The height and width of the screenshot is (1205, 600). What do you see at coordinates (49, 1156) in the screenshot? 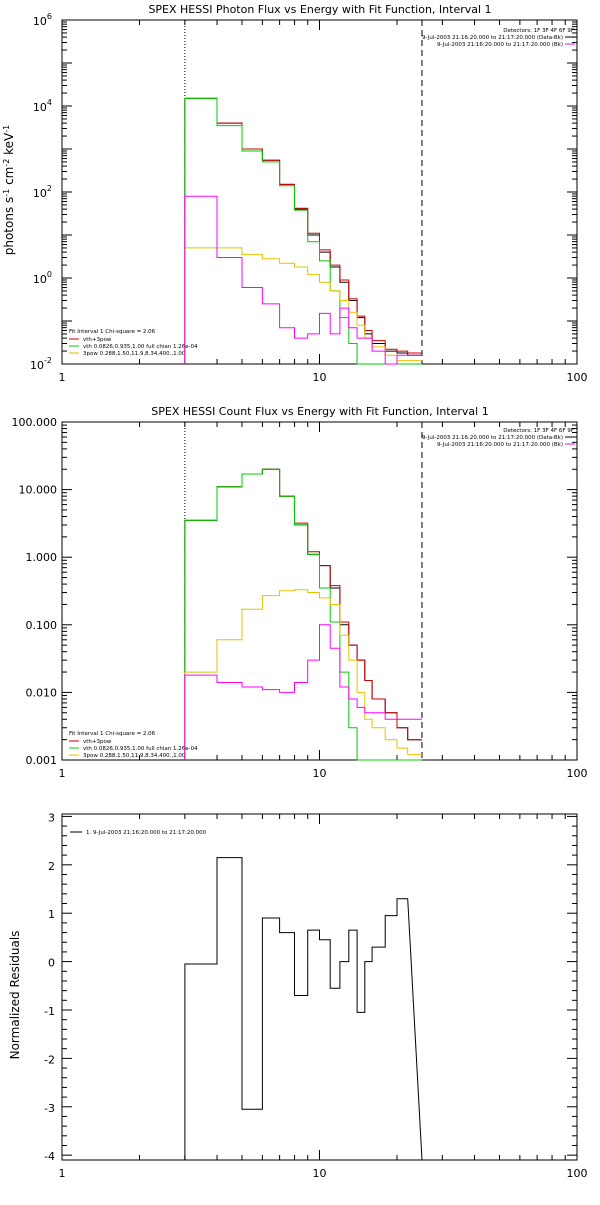
I see `y-tick-label: -4` at bounding box center [49, 1156].